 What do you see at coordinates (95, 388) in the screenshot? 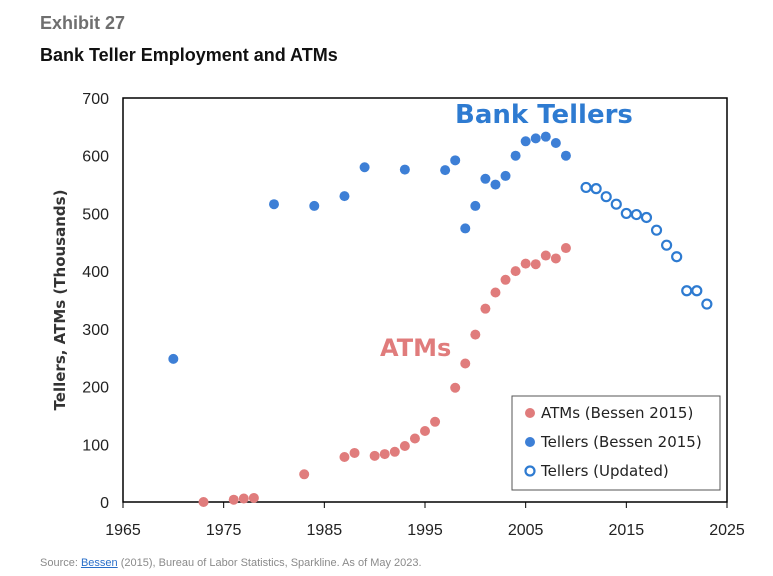
I see `y-tick-label: 200` at bounding box center [95, 388].